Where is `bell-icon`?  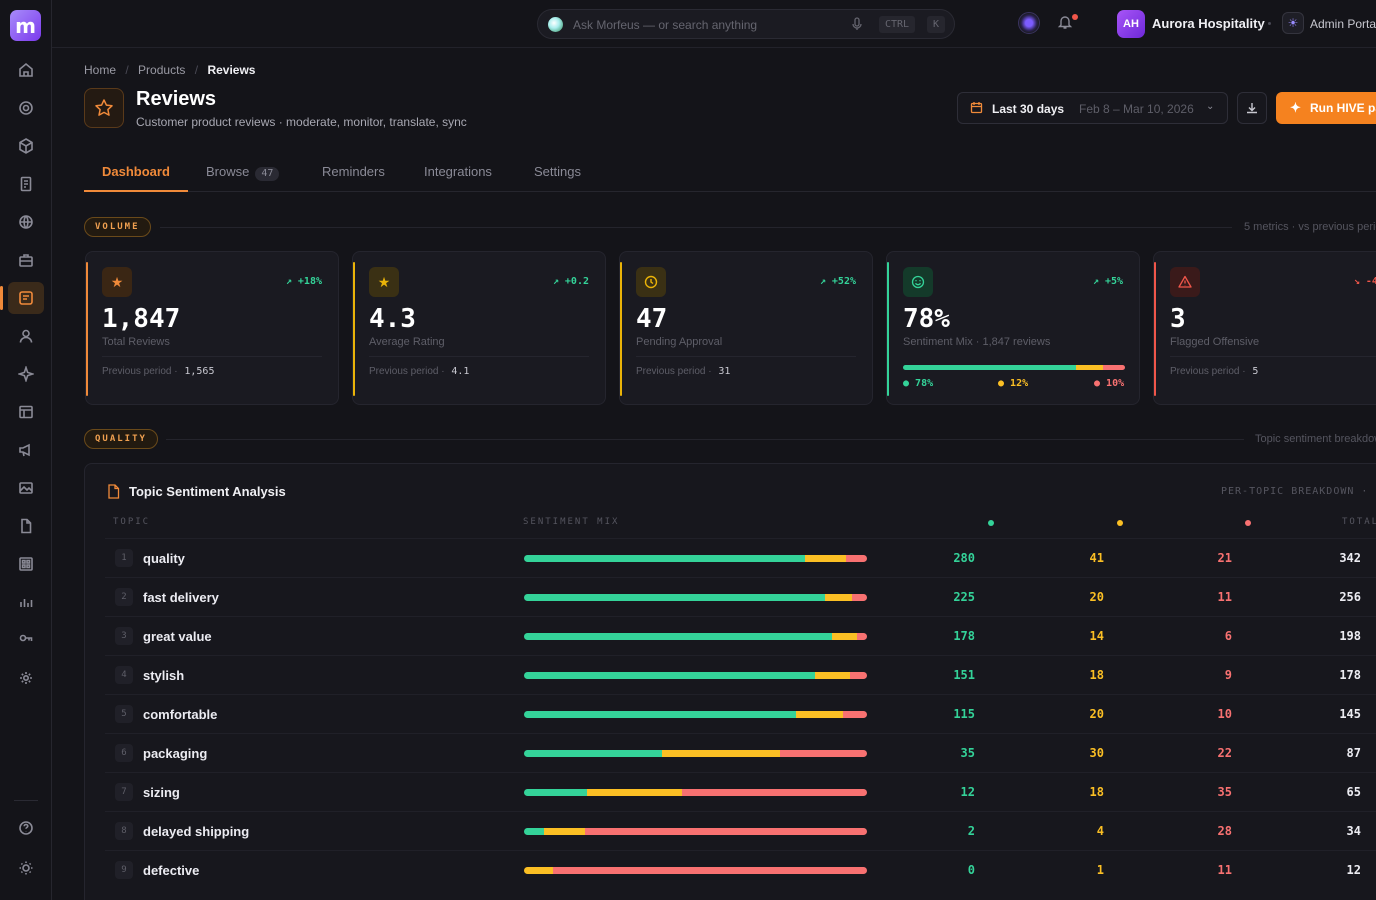
bell-icon is located at coordinates (1065, 24).